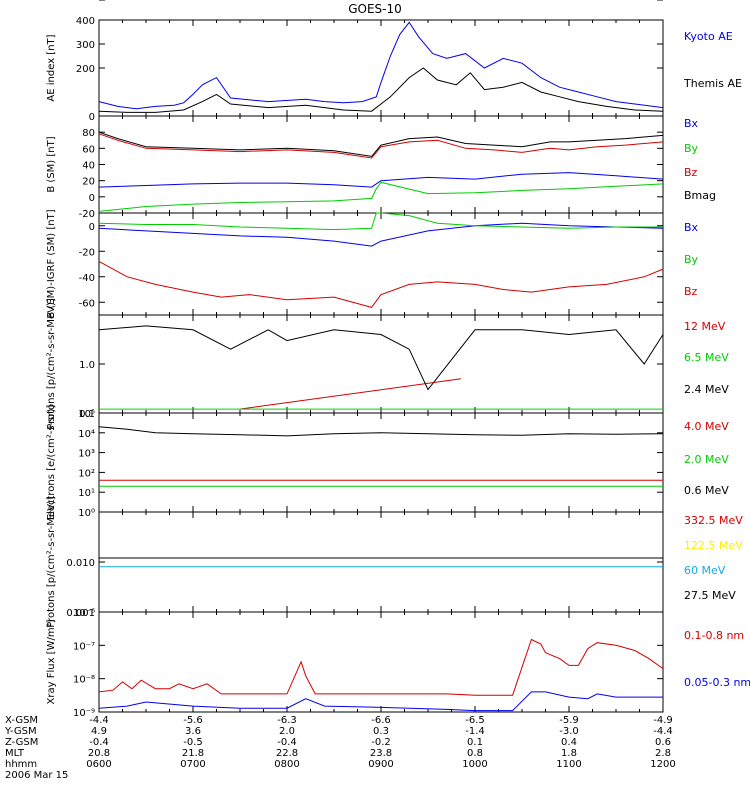 Image resolution: width=750 pixels, height=800 pixels. What do you see at coordinates (193, 731) in the screenshot?
I see `footer-value: 3.6` at bounding box center [193, 731].